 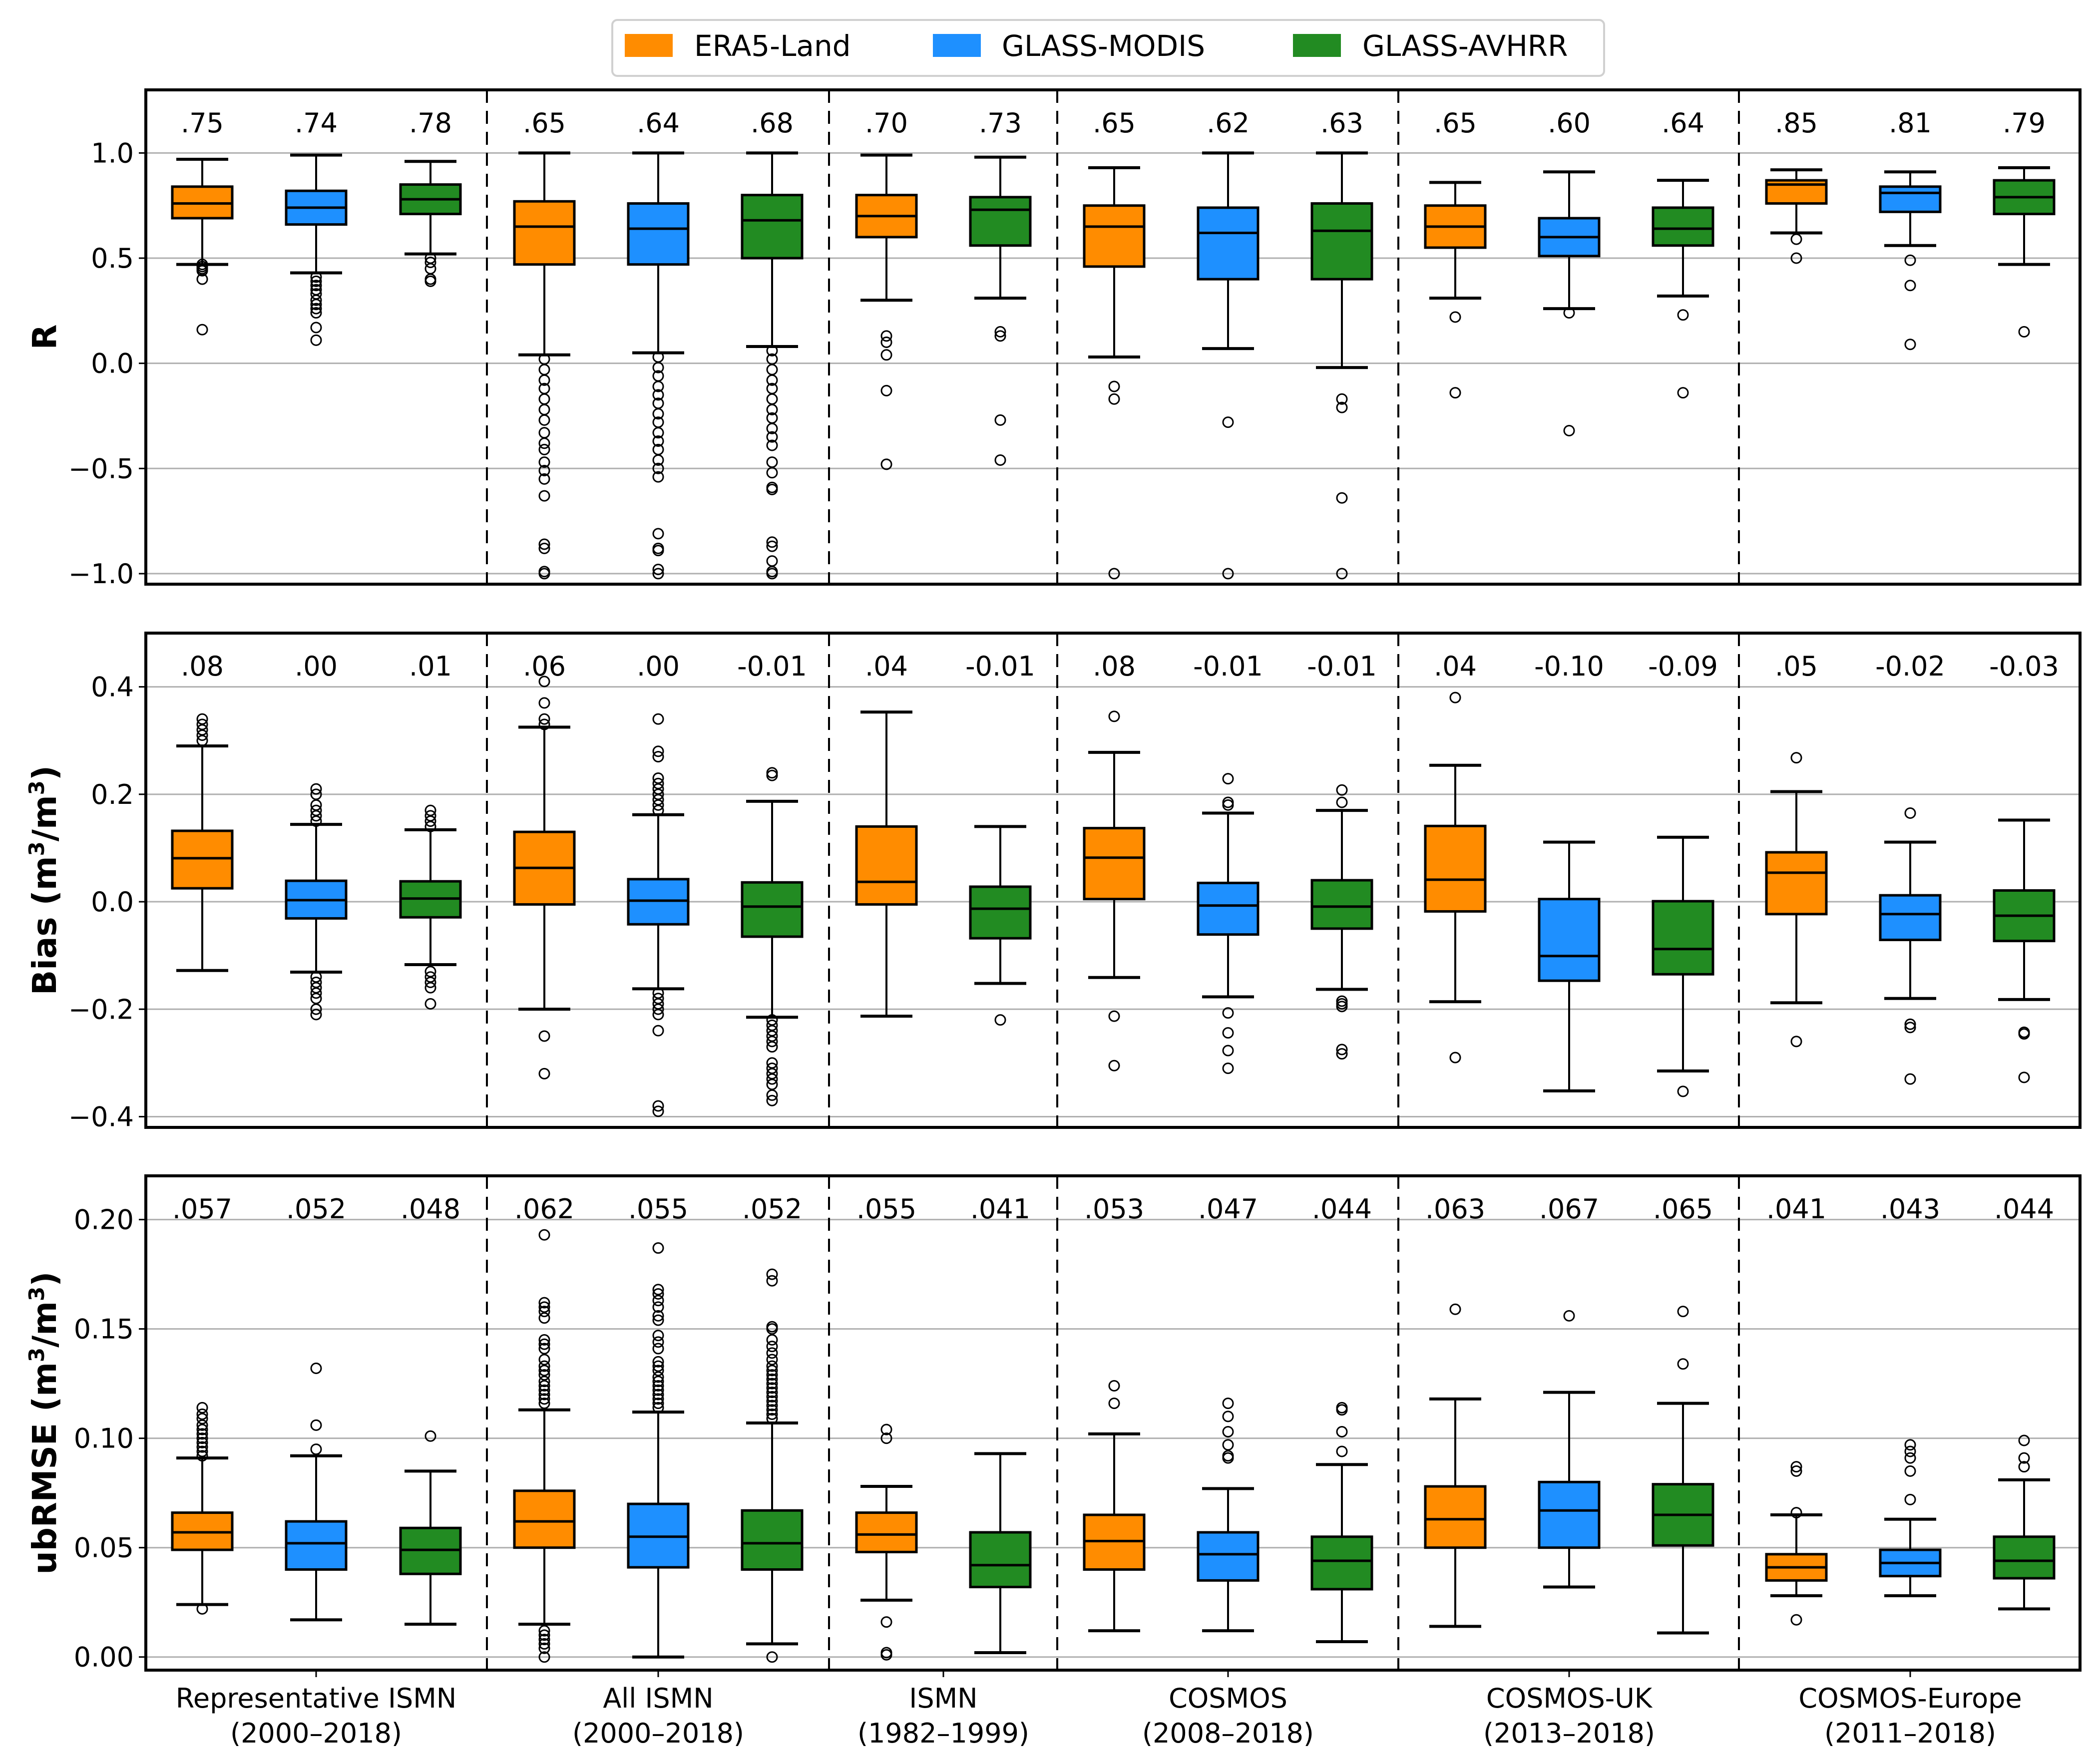 What do you see at coordinates (1910, 868) in the screenshot?
I see `box-glass-modis: -0.02` at bounding box center [1910, 868].